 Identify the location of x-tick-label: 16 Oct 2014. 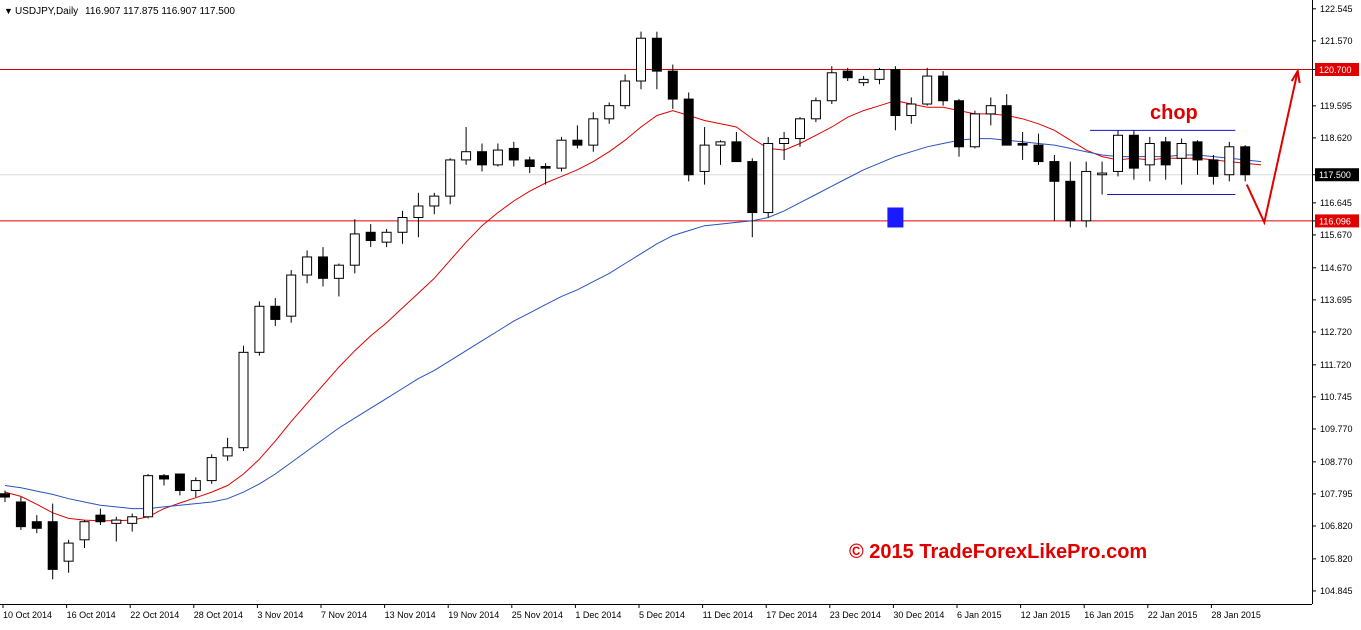
(91, 615).